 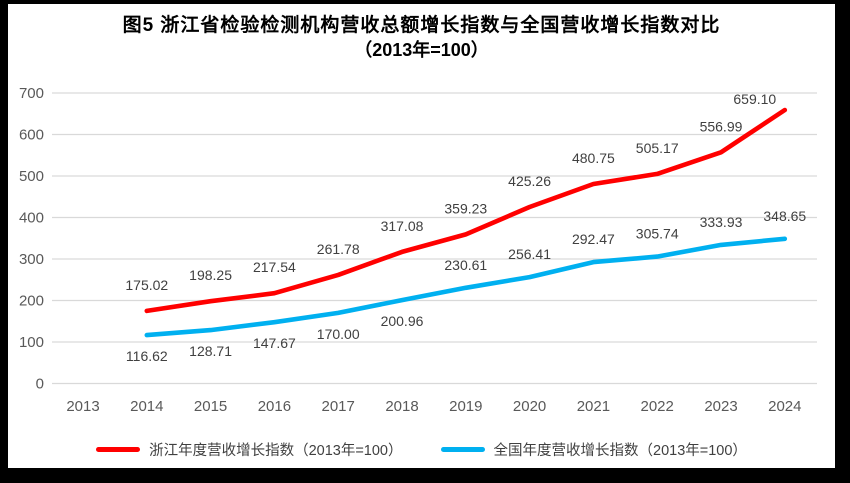 What do you see at coordinates (338, 249) in the screenshot?
I see `data-point-label: 261.78` at bounding box center [338, 249].